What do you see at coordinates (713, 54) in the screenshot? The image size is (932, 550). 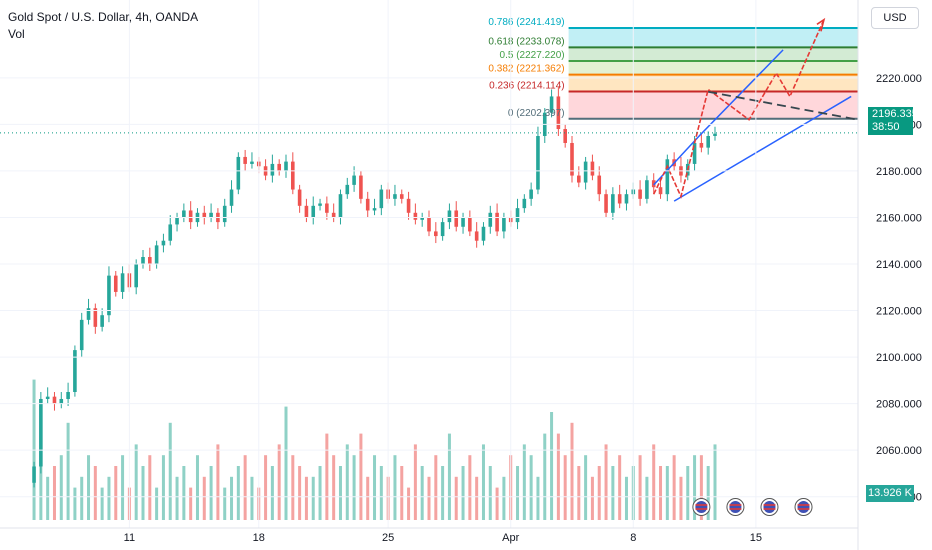 I see `fib-band` at bounding box center [713, 54].